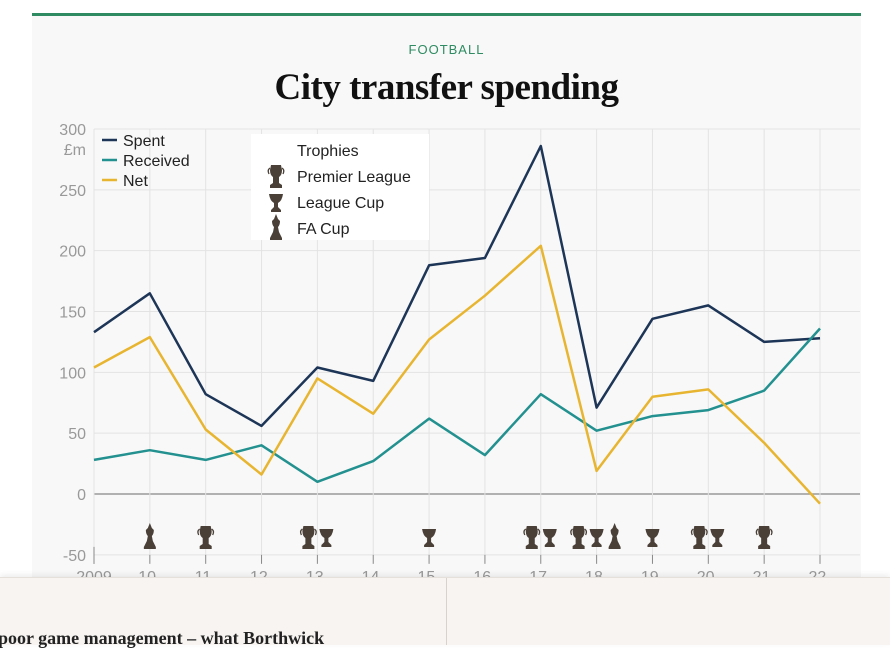 The height and width of the screenshot is (649, 890). What do you see at coordinates (72, 191) in the screenshot?
I see `y-tick-label: 250` at bounding box center [72, 191].